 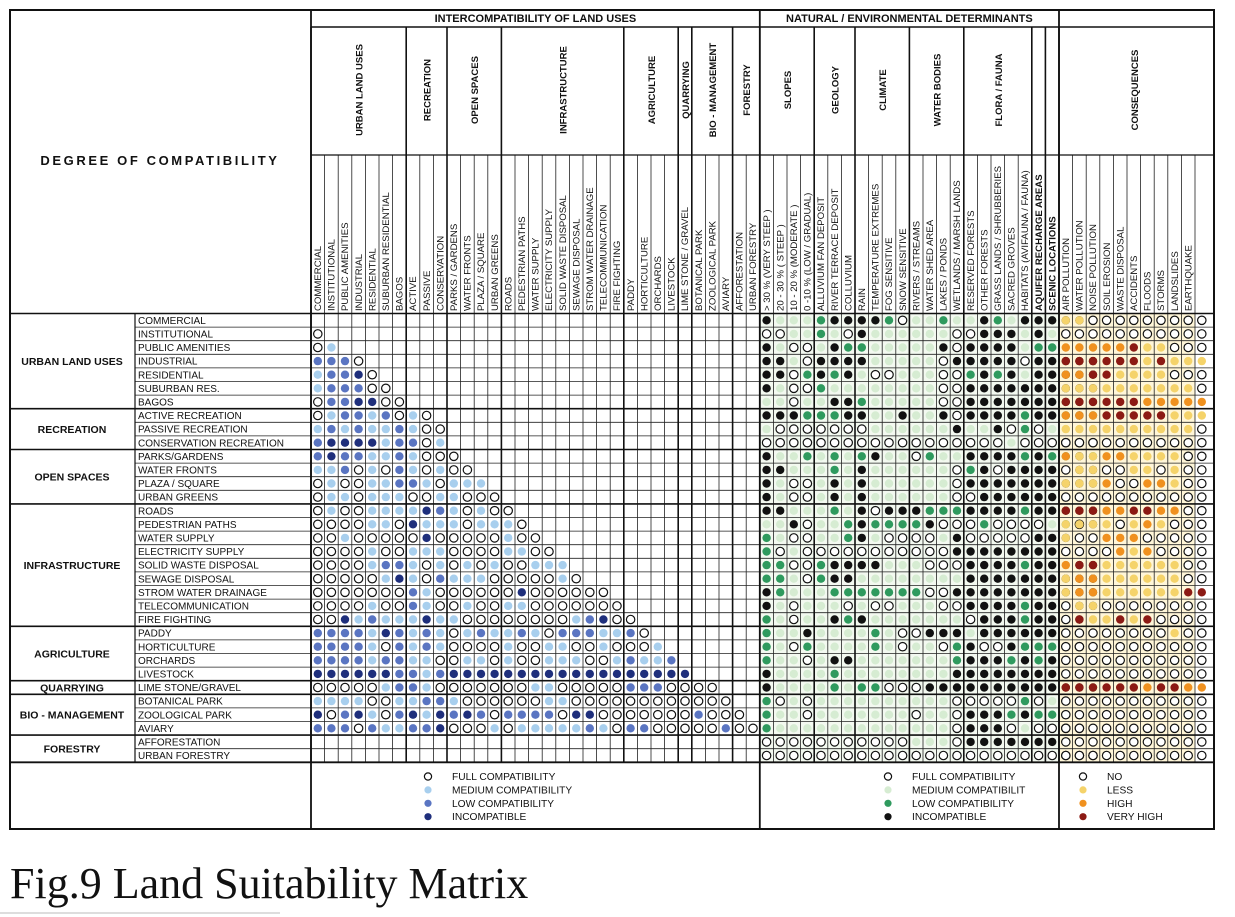 What do you see at coordinates (175, 620) in the screenshot?
I see `row-label: FIRE FIGHTING` at bounding box center [175, 620].